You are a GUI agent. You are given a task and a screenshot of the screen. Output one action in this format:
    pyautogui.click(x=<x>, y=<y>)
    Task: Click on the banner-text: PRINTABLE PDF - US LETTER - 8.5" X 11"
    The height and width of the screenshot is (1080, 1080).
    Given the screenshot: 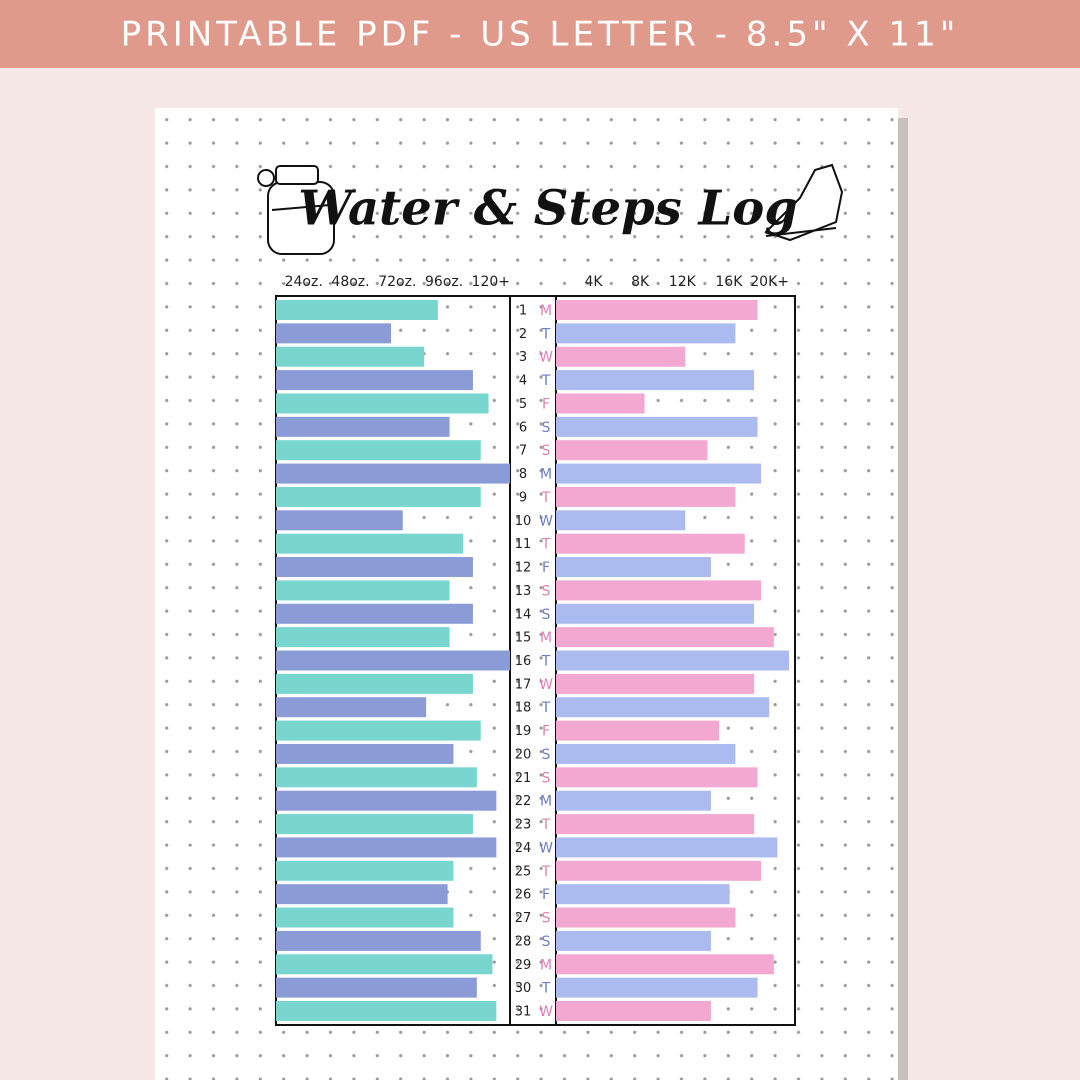 What is the action you would take?
    pyautogui.click(x=540, y=35)
    